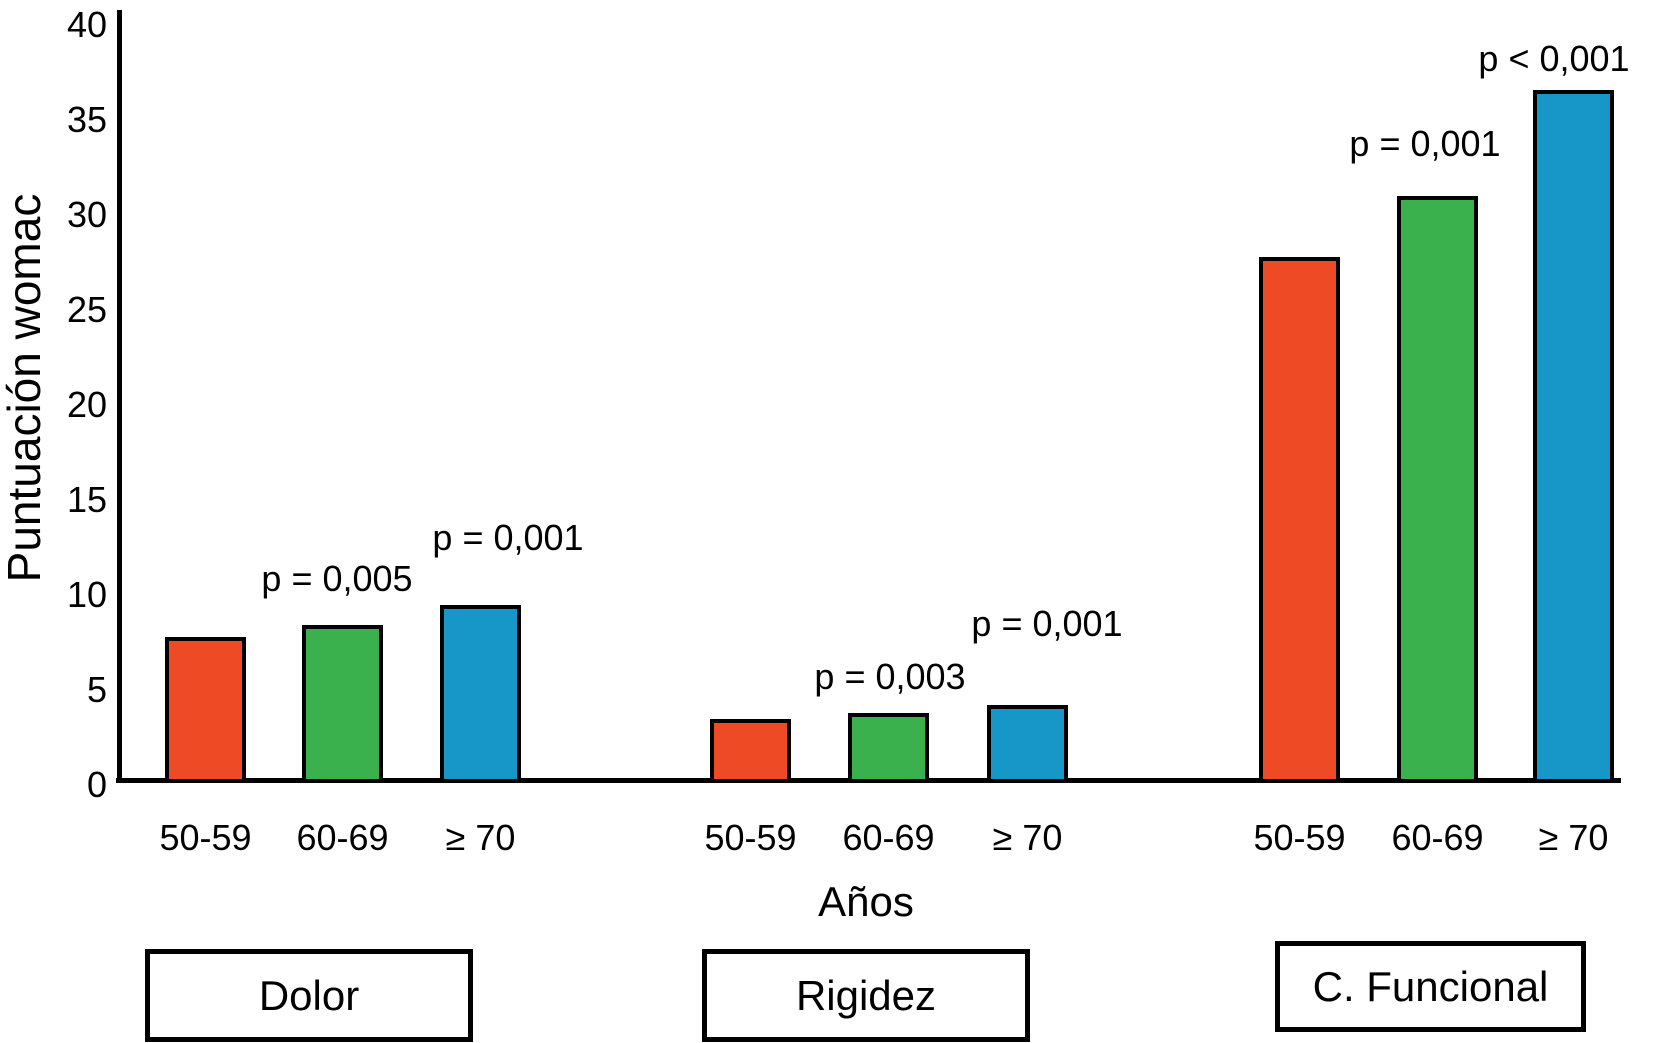  Describe the element at coordinates (866, 901) in the screenshot. I see `x-axis-title: Años` at that location.